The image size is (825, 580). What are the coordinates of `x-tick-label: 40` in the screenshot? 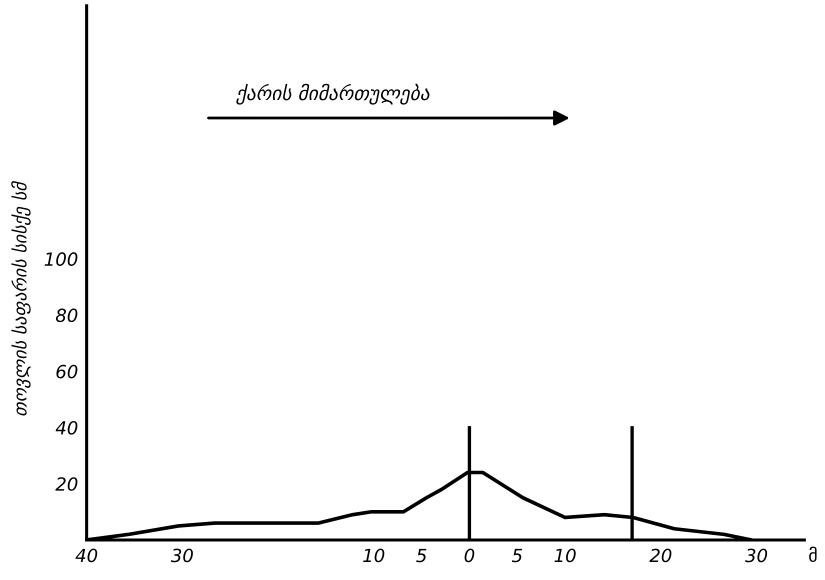 It's located at (86, 555).